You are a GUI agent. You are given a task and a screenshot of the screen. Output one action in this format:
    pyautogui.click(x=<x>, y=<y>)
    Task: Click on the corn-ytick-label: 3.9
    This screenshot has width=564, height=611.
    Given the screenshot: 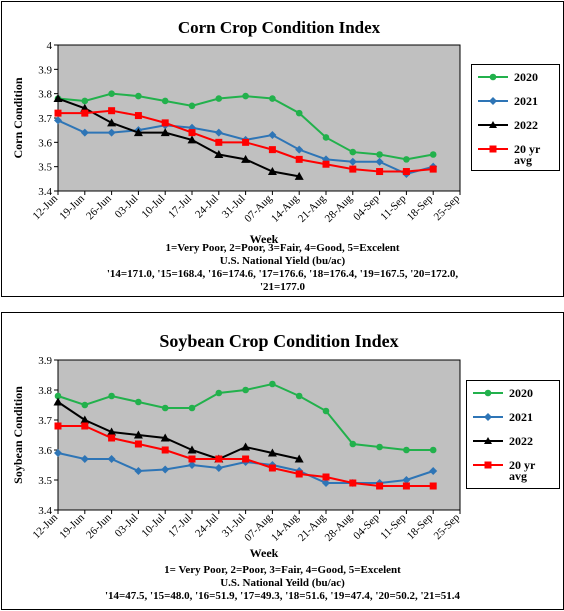 What is the action you would take?
    pyautogui.click(x=45, y=70)
    